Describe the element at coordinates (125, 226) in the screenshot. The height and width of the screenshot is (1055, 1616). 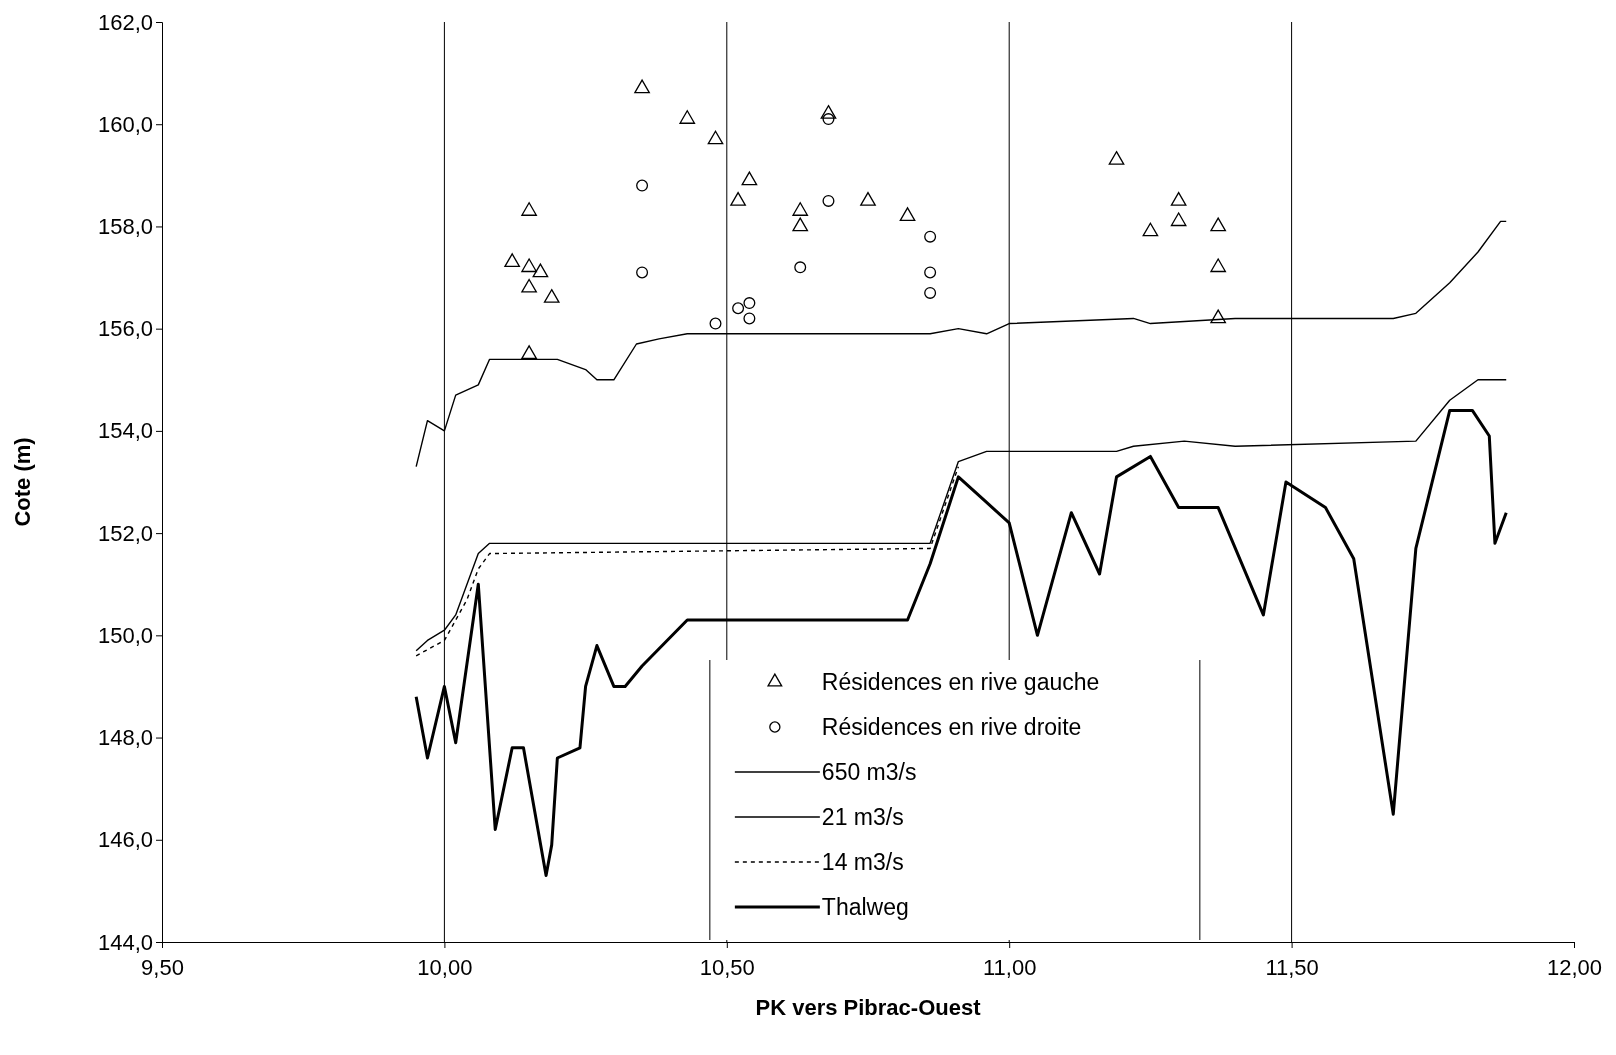
I see `y-tick-label: 158,0` at that location.